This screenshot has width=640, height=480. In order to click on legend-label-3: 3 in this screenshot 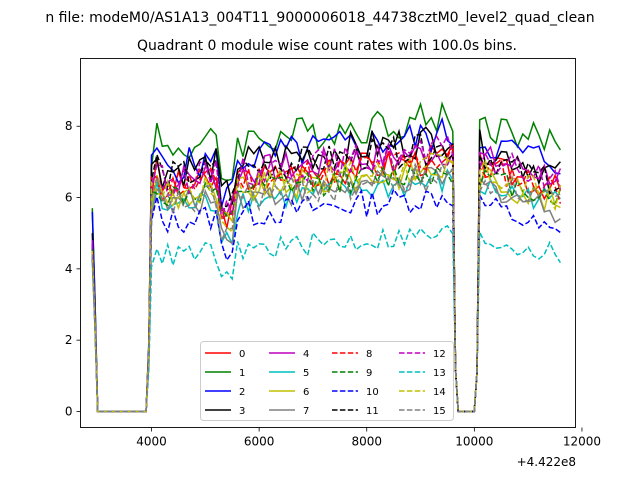, I will do `click(242, 411)`.